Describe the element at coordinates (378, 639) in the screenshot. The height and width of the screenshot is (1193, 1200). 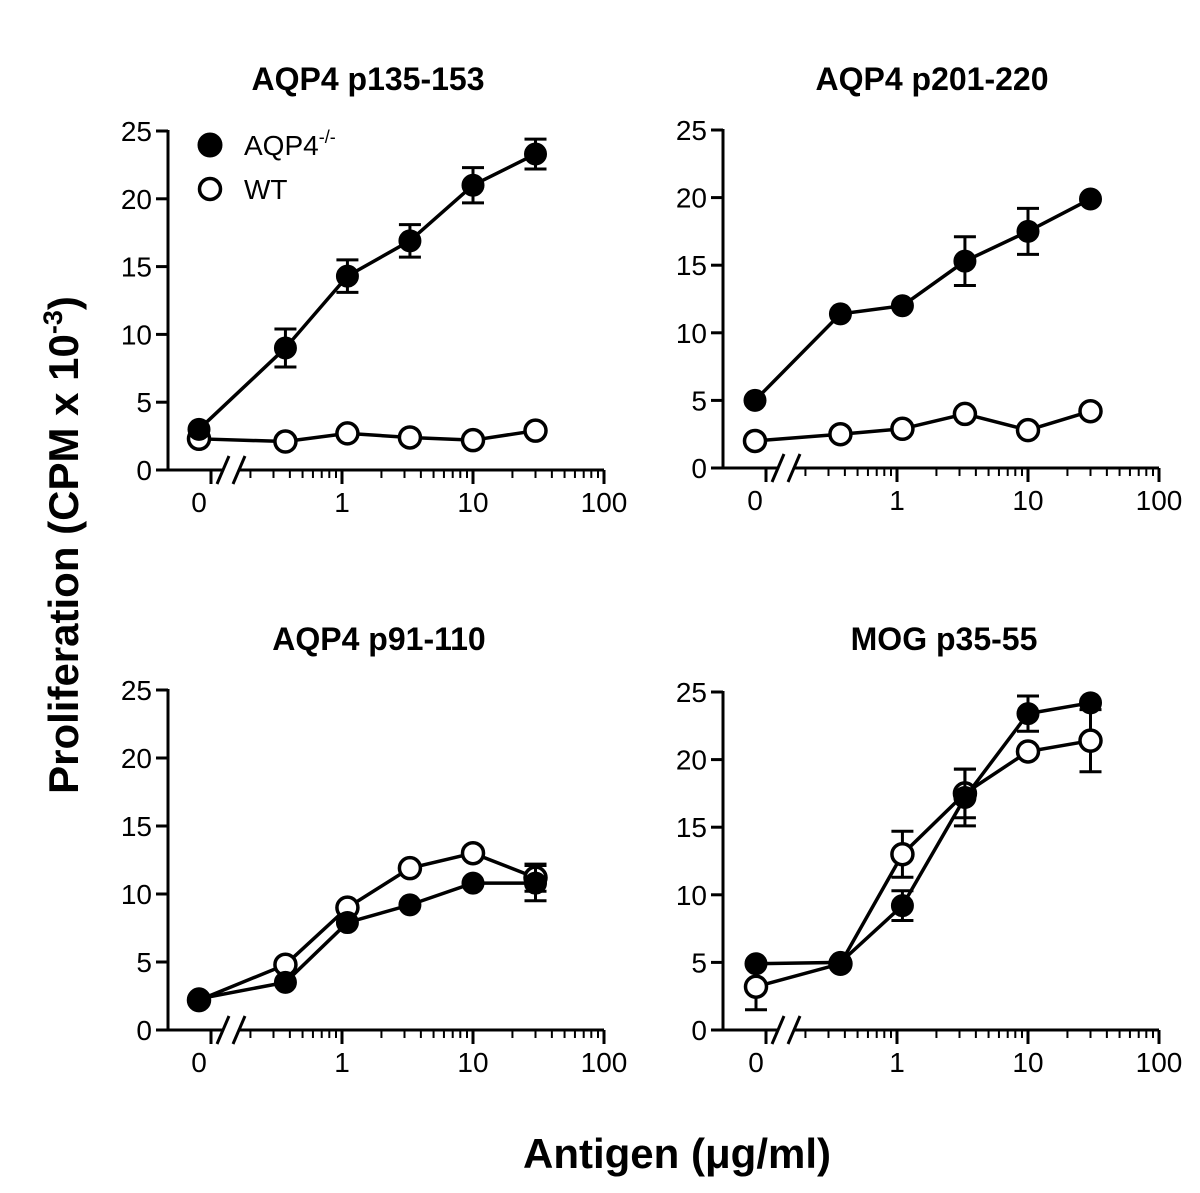
I see `panel-title: AQP4 p91-110` at that location.